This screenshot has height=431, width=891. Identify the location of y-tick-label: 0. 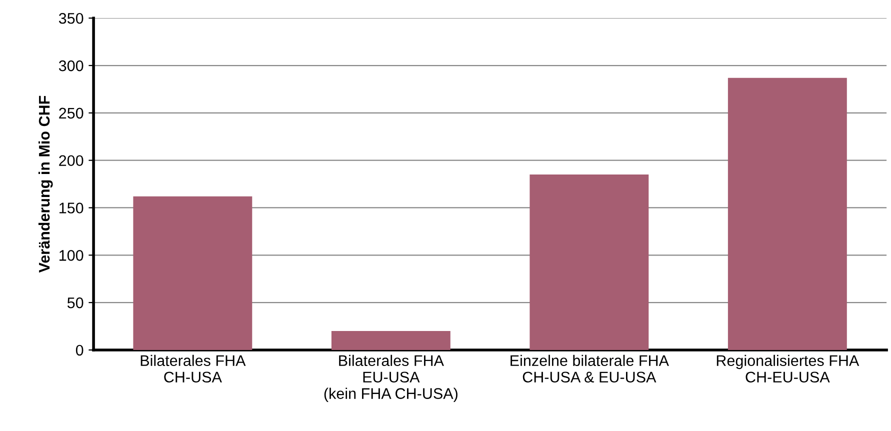
(80, 350).